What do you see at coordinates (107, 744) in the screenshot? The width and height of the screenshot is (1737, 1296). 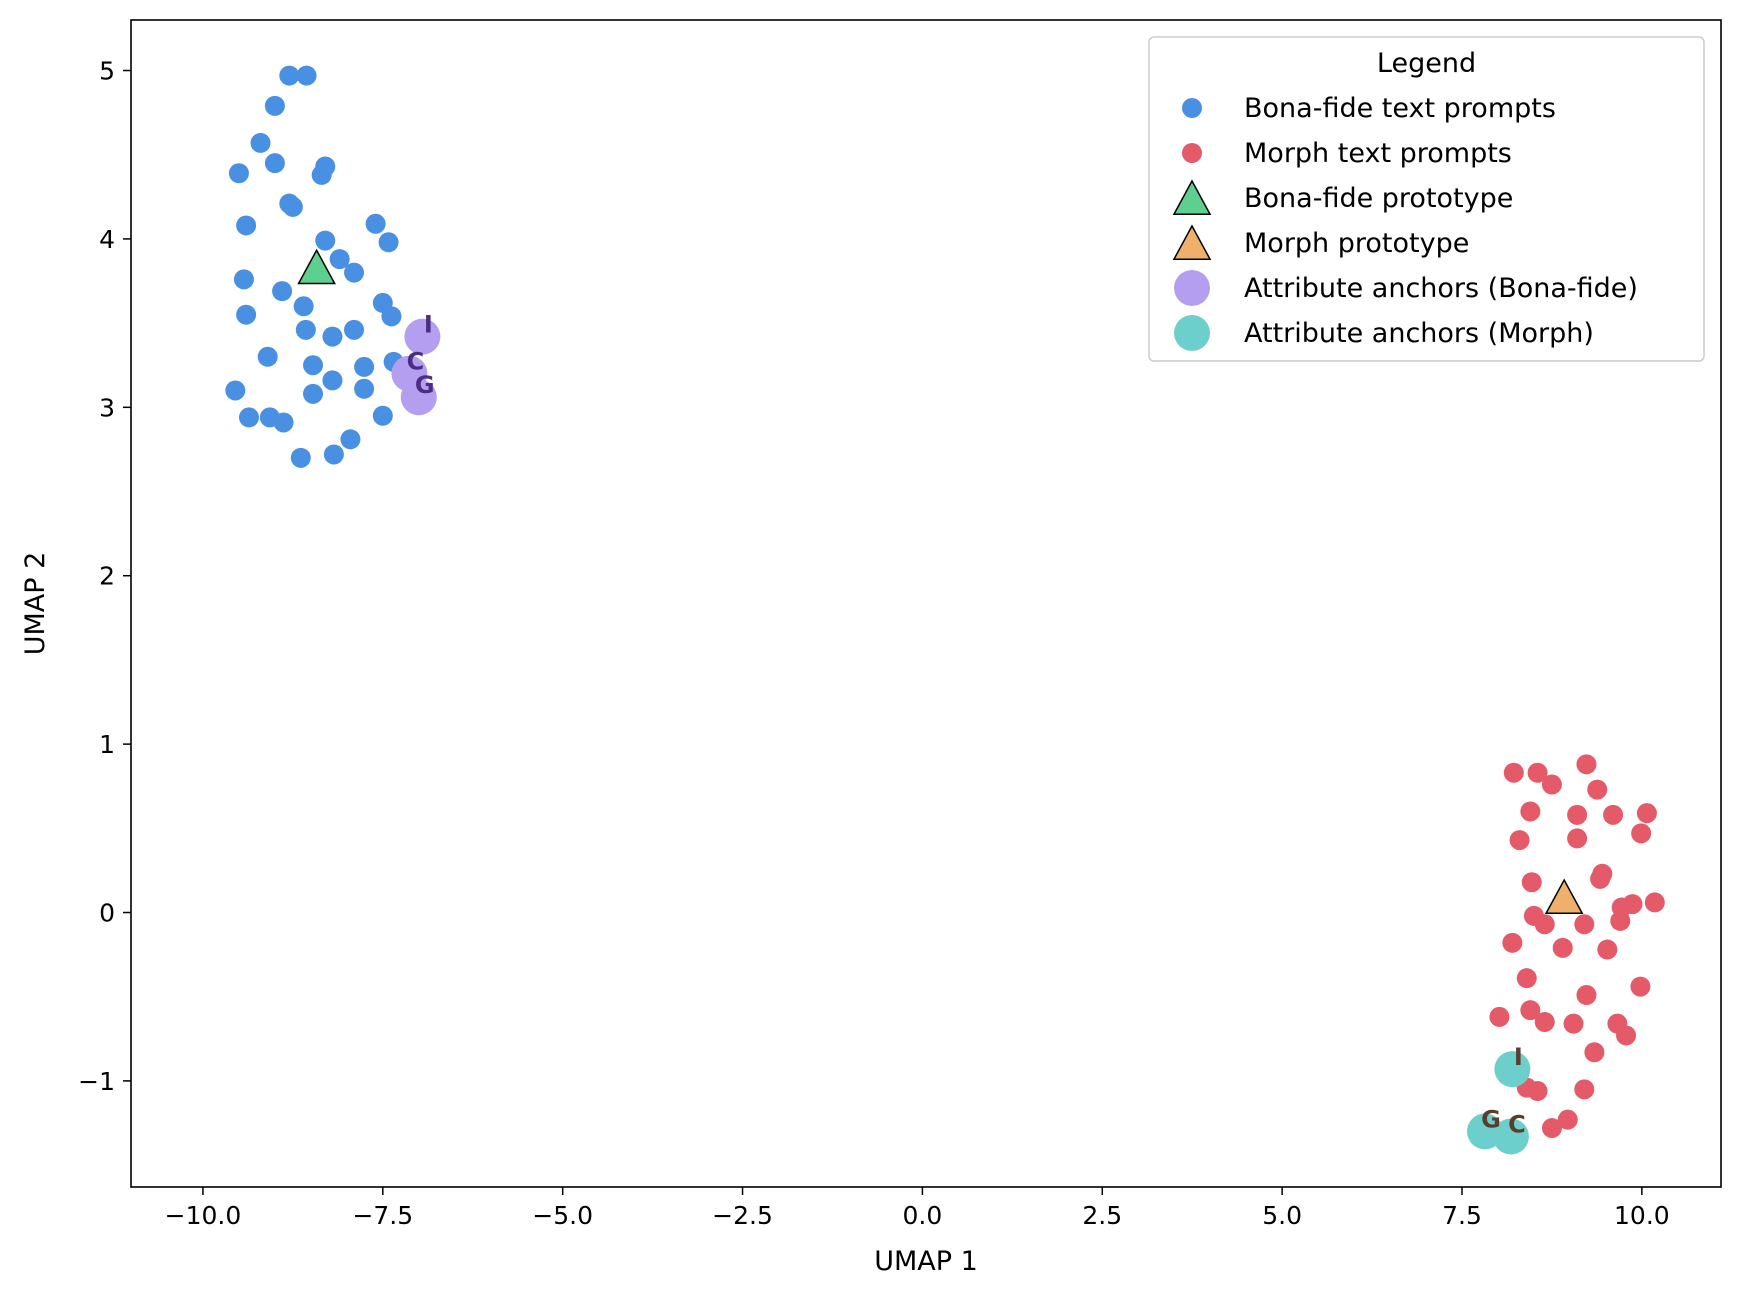 I see `y-tick-label: 1` at bounding box center [107, 744].